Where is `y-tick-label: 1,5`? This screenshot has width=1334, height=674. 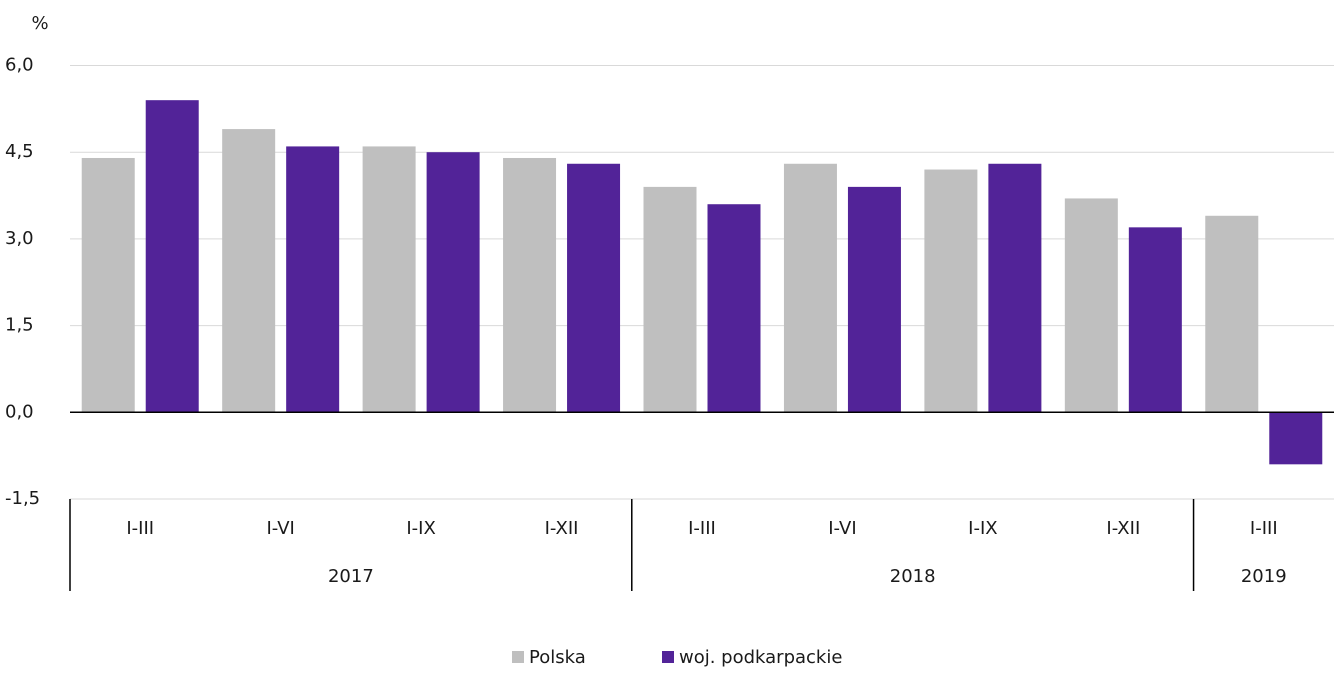
y-tick-label: 1,5 is located at coordinates (19, 325).